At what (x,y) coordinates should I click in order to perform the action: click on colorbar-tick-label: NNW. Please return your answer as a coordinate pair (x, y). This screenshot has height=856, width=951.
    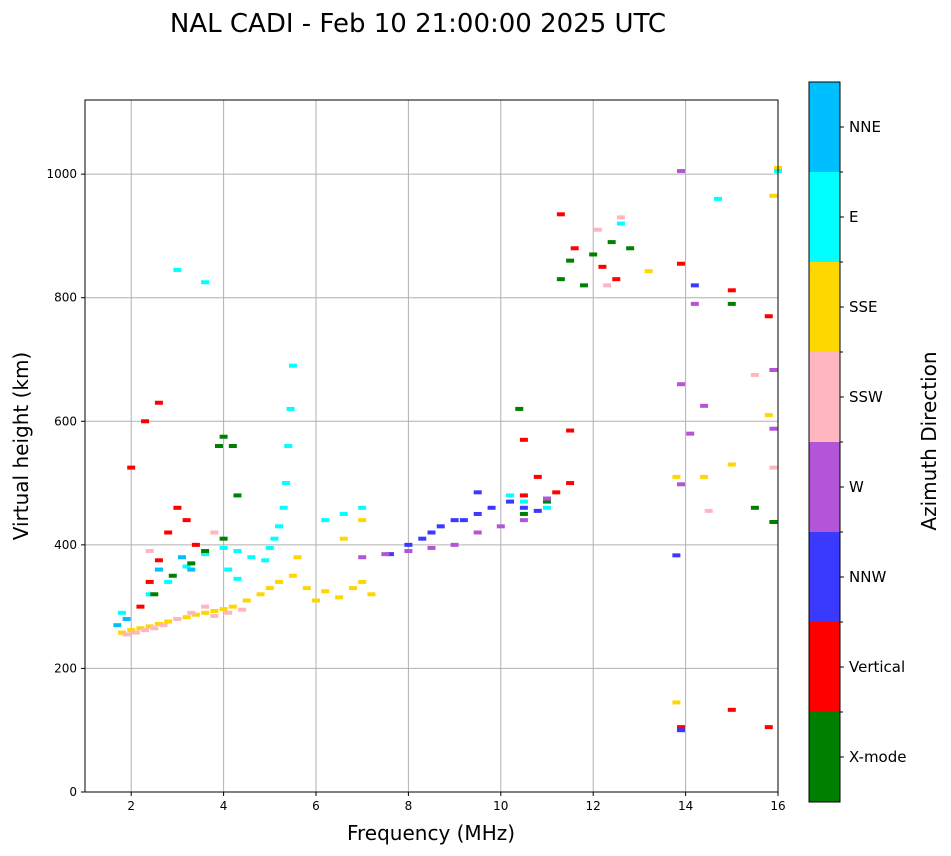
    Looking at the image, I should click on (867, 577).